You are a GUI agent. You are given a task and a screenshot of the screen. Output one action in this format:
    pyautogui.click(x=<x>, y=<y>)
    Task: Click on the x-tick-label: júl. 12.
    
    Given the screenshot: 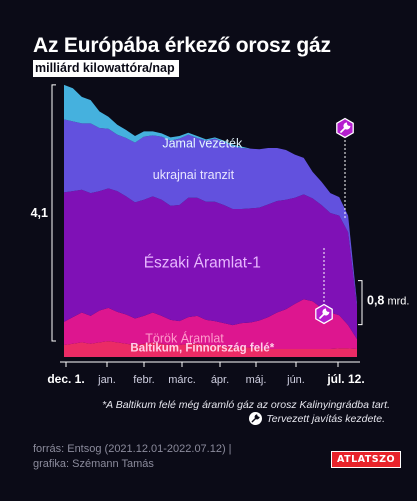 What is the action you would take?
    pyautogui.click(x=345, y=379)
    